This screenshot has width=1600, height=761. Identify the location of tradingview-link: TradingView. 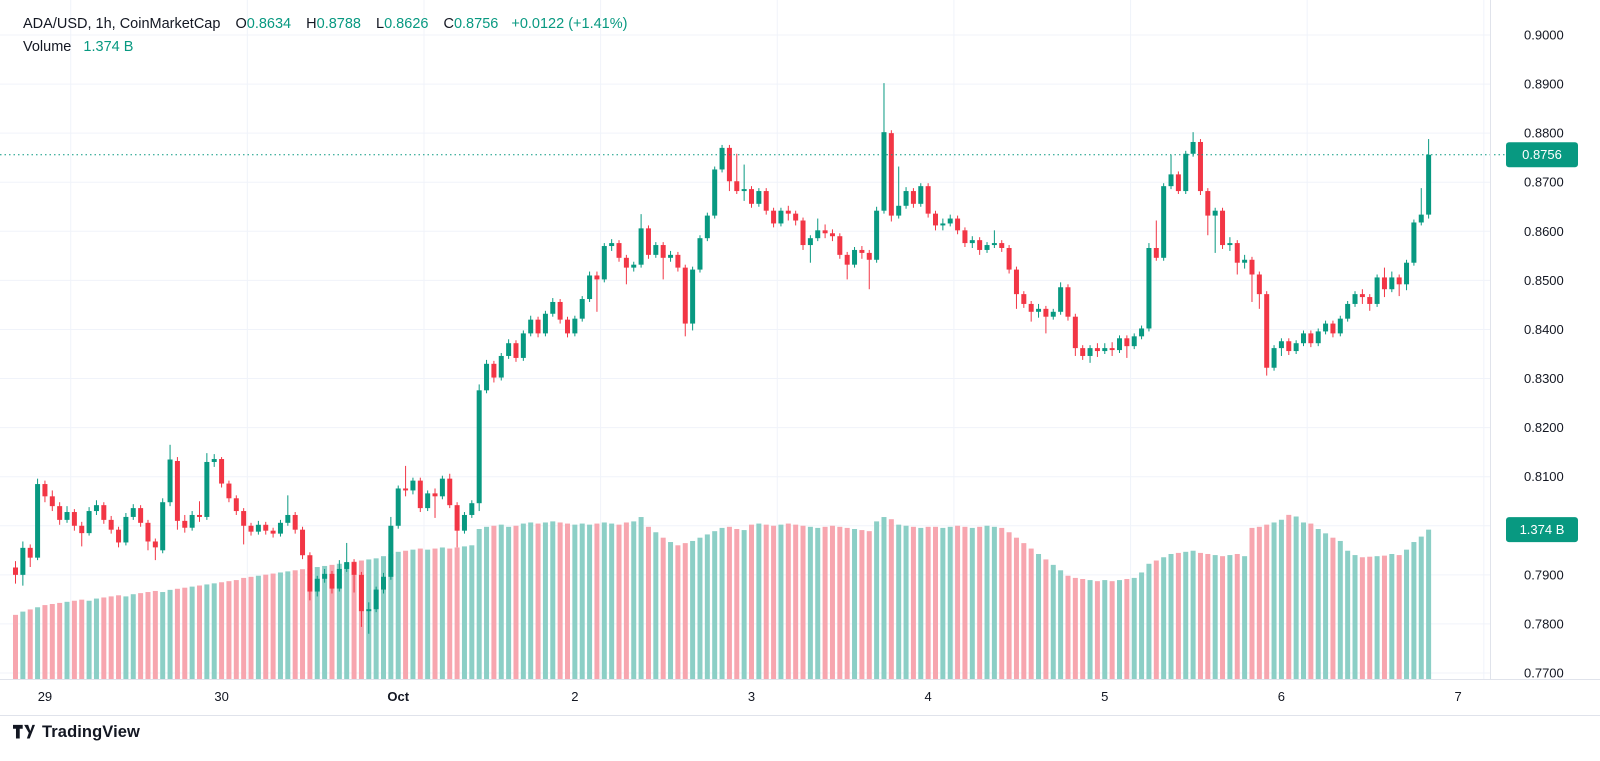
(76, 732).